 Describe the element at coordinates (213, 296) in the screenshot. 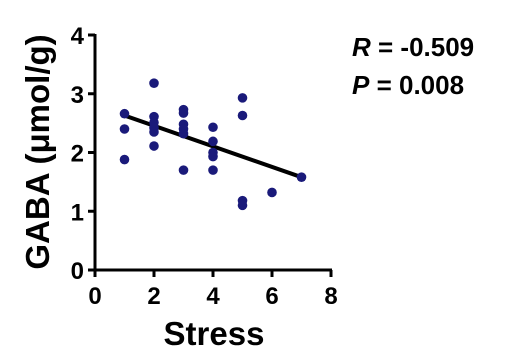

I see `x-tick-label: 4` at that location.